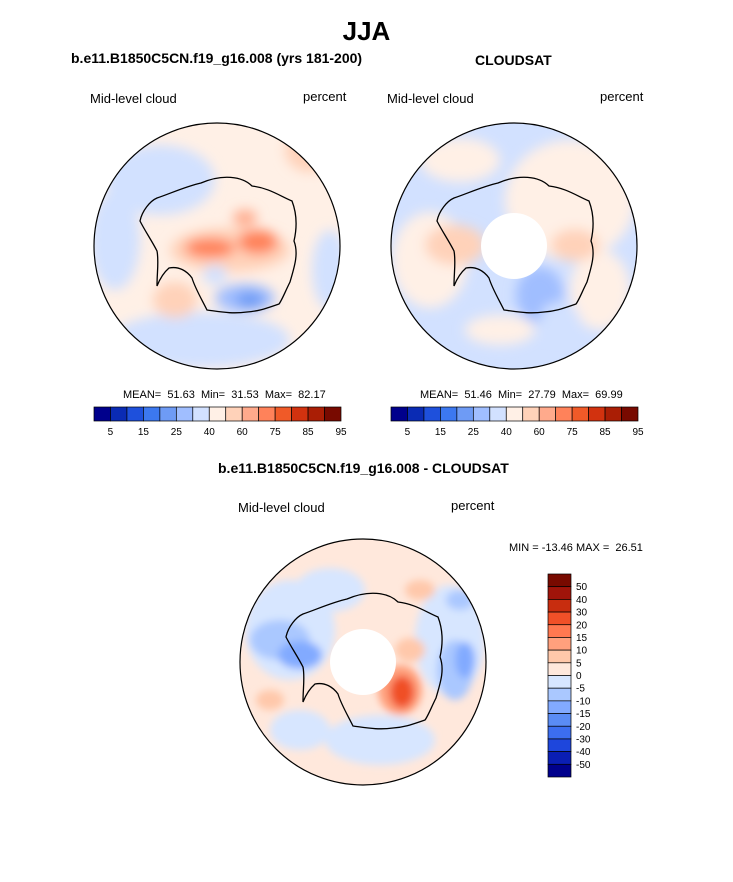  I want to click on panel2-title: CLOUDSAT, so click(513, 60).